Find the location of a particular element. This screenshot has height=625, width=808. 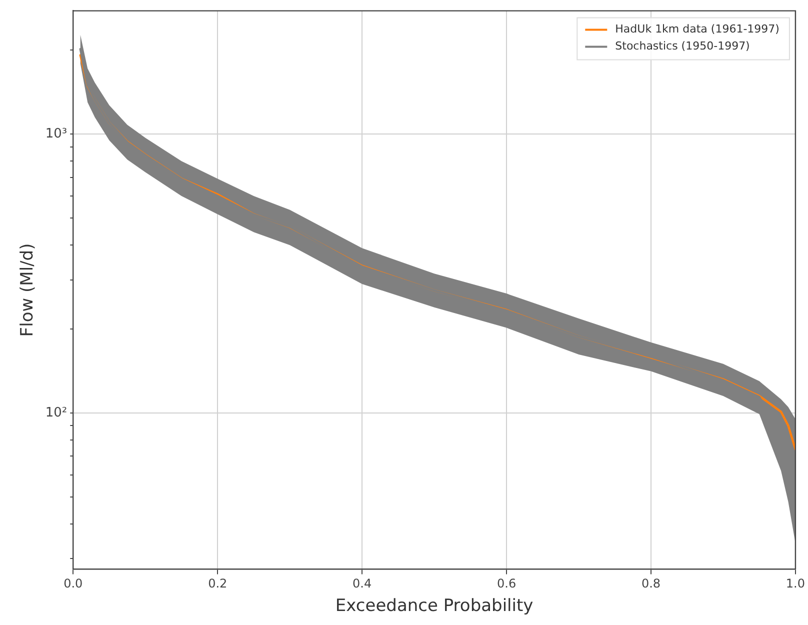

y-tick-label: 10² is located at coordinates (56, 412).